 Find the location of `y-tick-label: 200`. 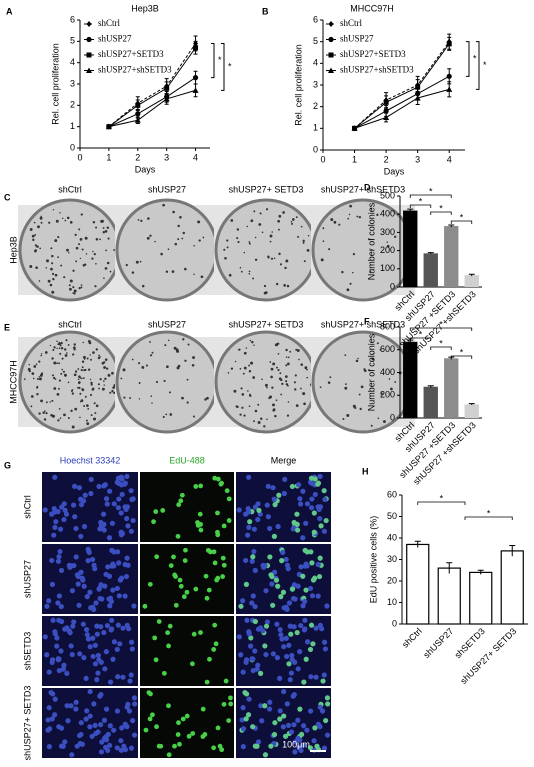

y-tick-label: 200 is located at coordinates (387, 395).